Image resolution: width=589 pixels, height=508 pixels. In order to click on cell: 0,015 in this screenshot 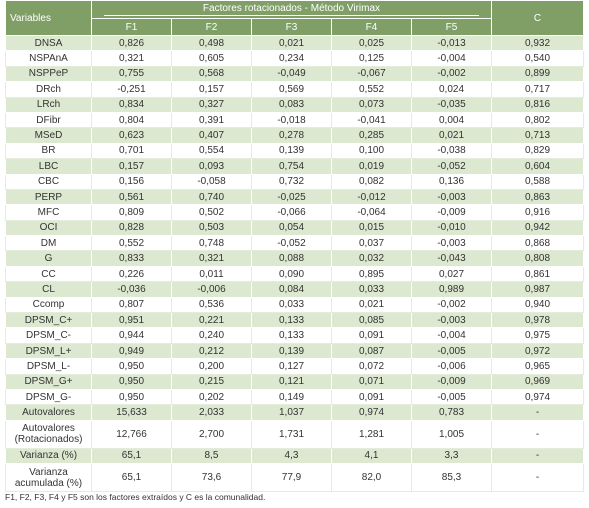, I will do `click(371, 228)`.